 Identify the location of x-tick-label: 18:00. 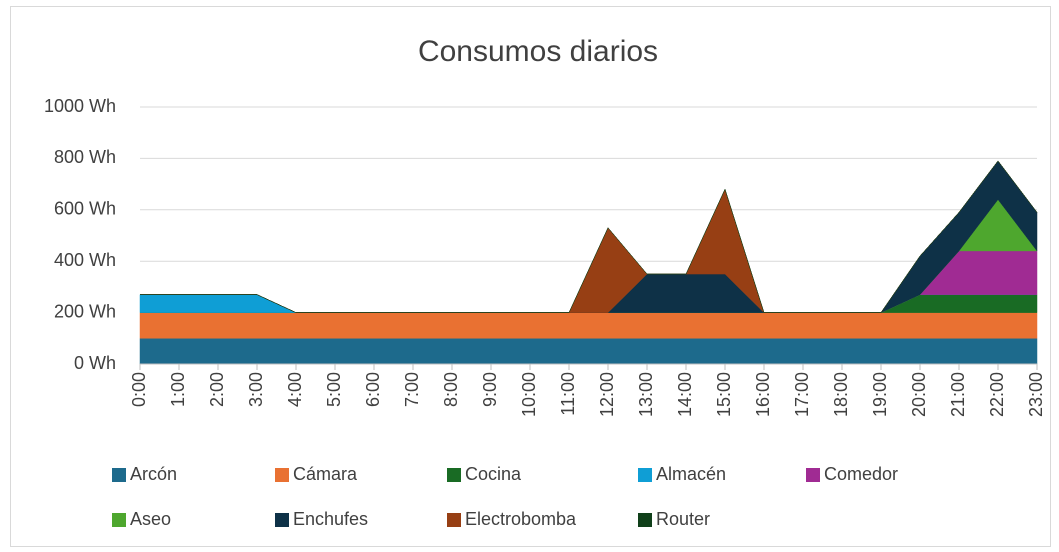
(841, 394).